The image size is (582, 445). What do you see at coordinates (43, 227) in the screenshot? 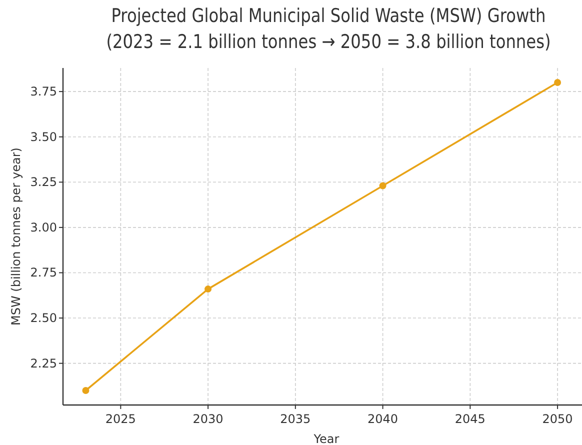
I see `y-tick-label: 3.00` at bounding box center [43, 227].